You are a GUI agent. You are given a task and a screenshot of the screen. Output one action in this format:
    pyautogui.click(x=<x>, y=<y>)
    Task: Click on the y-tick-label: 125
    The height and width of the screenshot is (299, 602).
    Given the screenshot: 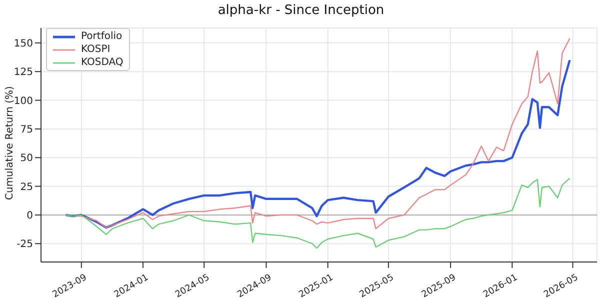 What is the action you would take?
    pyautogui.click(x=23, y=72)
    